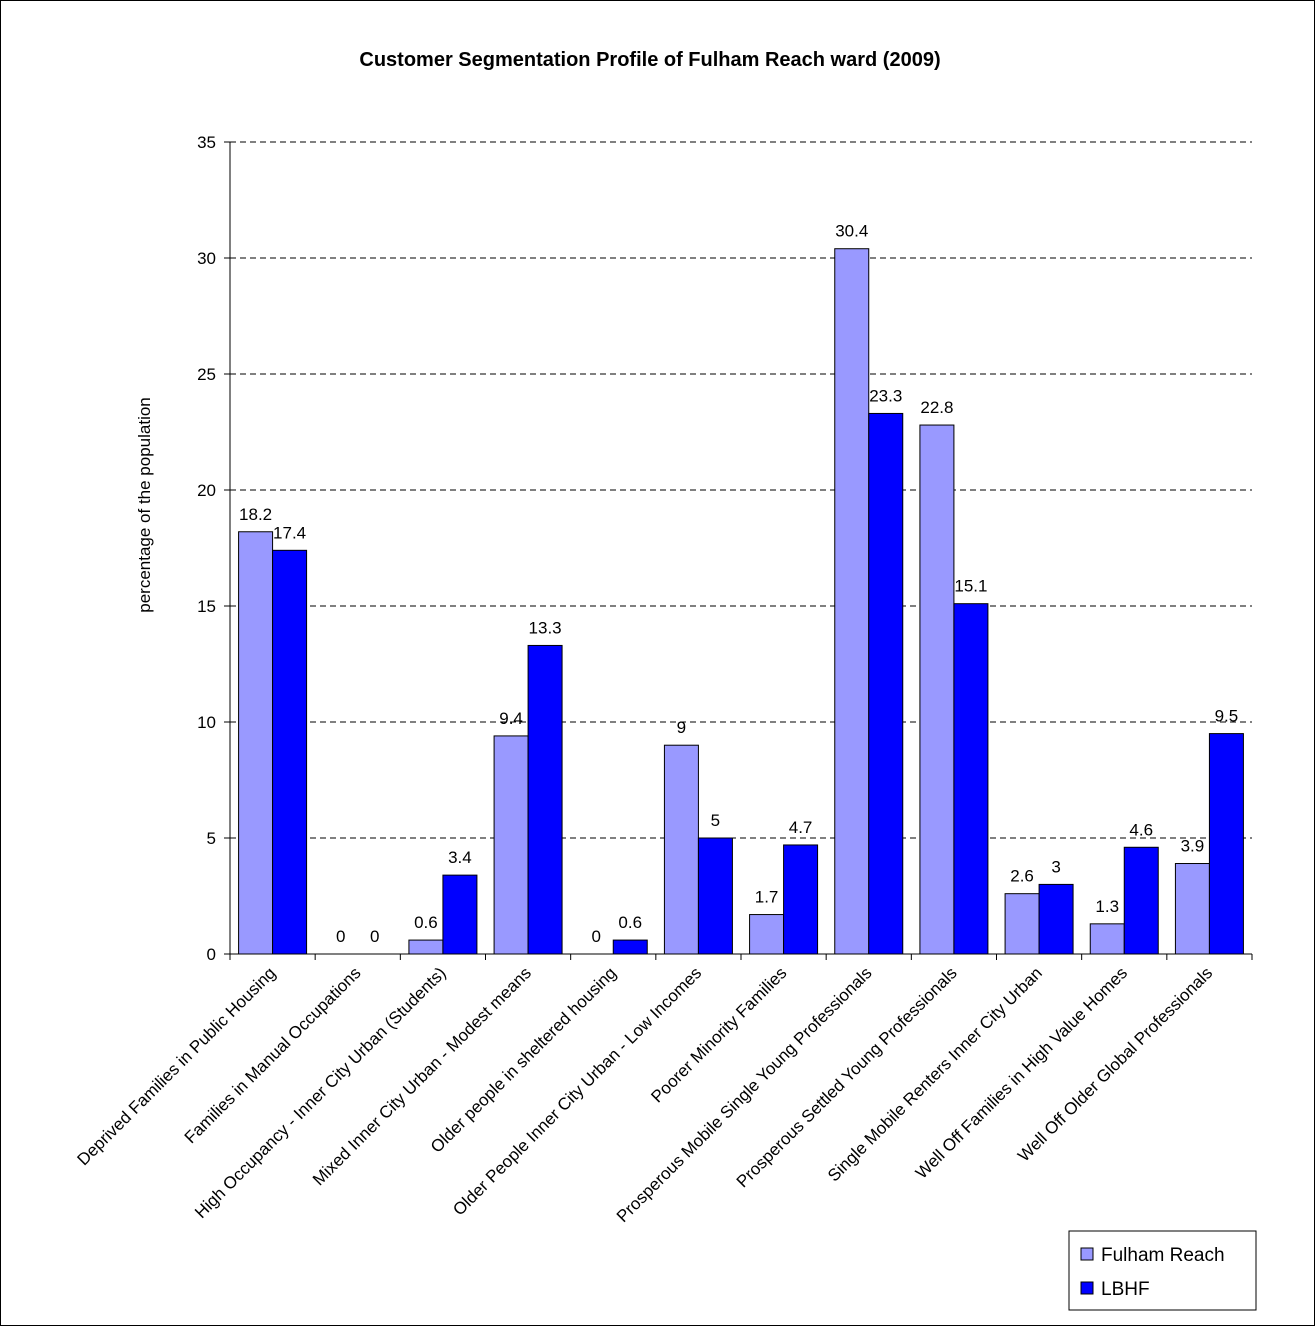 Image resolution: width=1315 pixels, height=1326 pixels. What do you see at coordinates (1125, 1289) in the screenshot?
I see `legend-label-lbhf: LBHF` at bounding box center [1125, 1289].